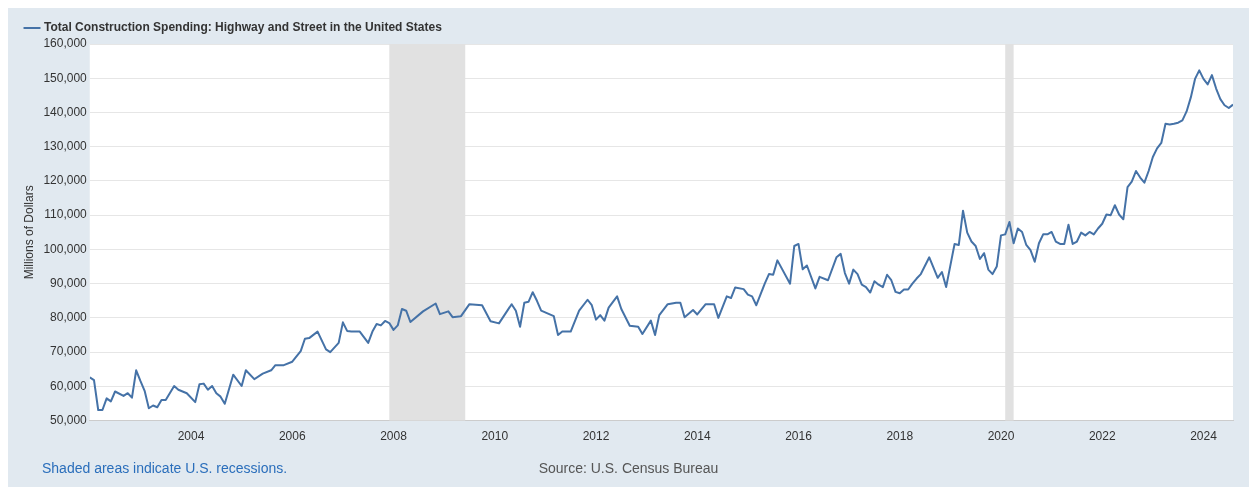  I want to click on legend-label: Total Construction Spending: Highway and Street in the United States, so click(243, 27).